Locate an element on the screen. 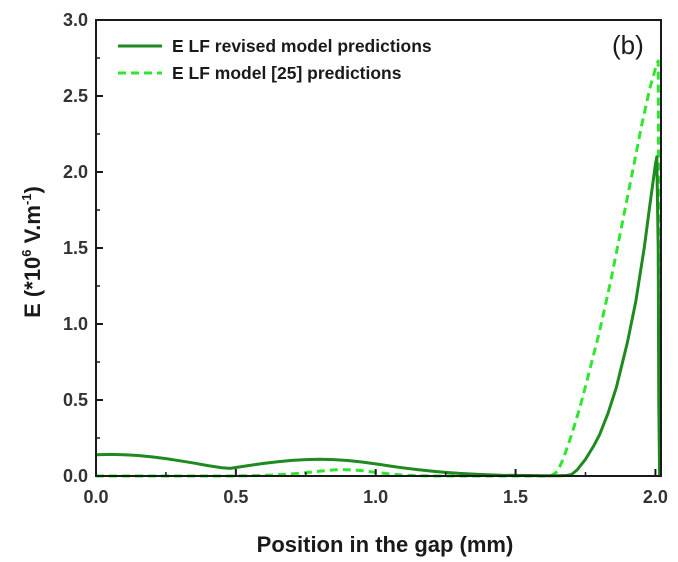  x-axis-title: Position in the gap (mm) is located at coordinates (385, 544).